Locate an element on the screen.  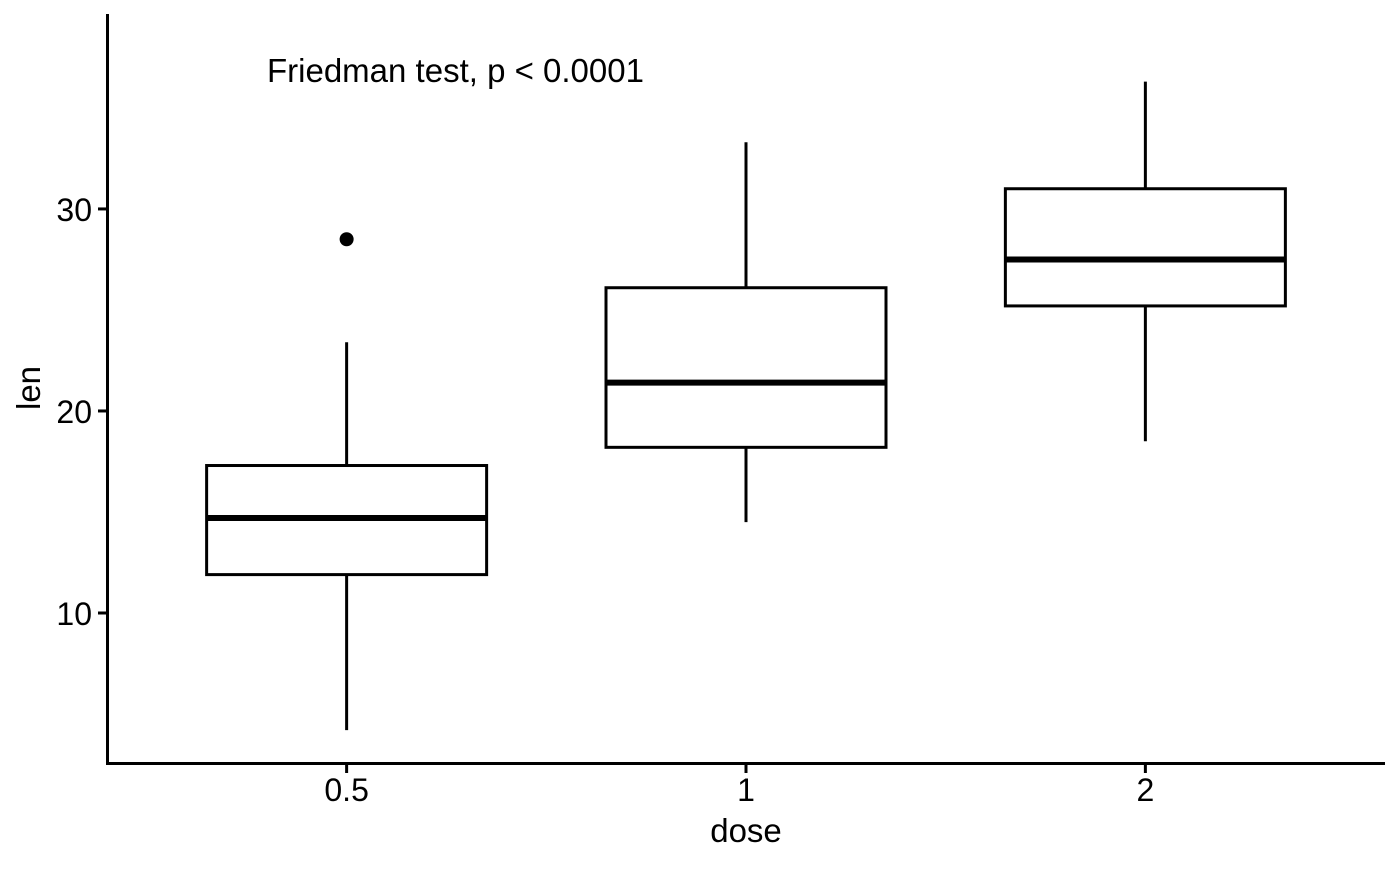
x-axis-title: dose is located at coordinates (746, 830).